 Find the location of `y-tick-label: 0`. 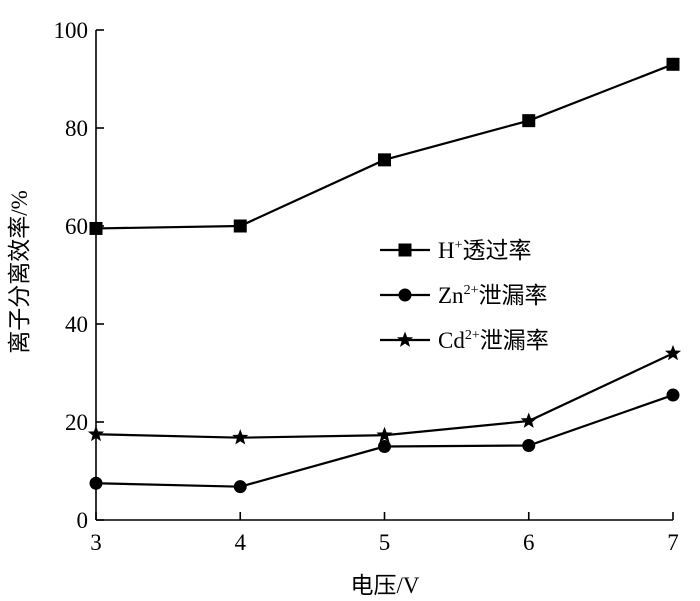

y-tick-label: 0 is located at coordinates (83, 520).